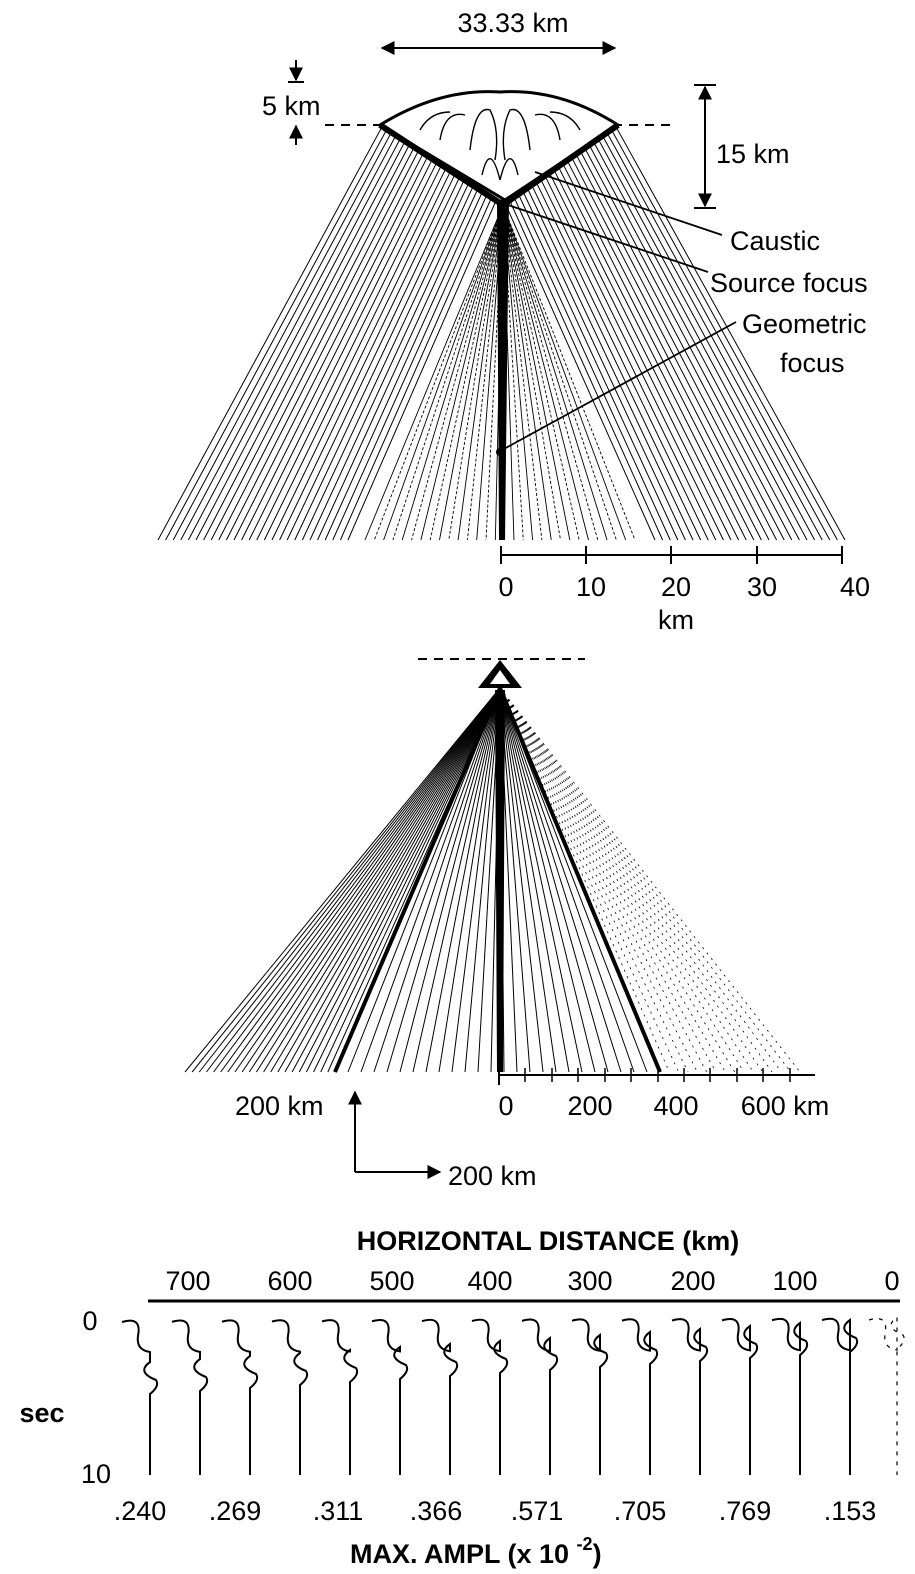 Image resolution: width=915 pixels, height=1574 pixels. What do you see at coordinates (503, 370) in the screenshot?
I see `central-channel` at bounding box center [503, 370].